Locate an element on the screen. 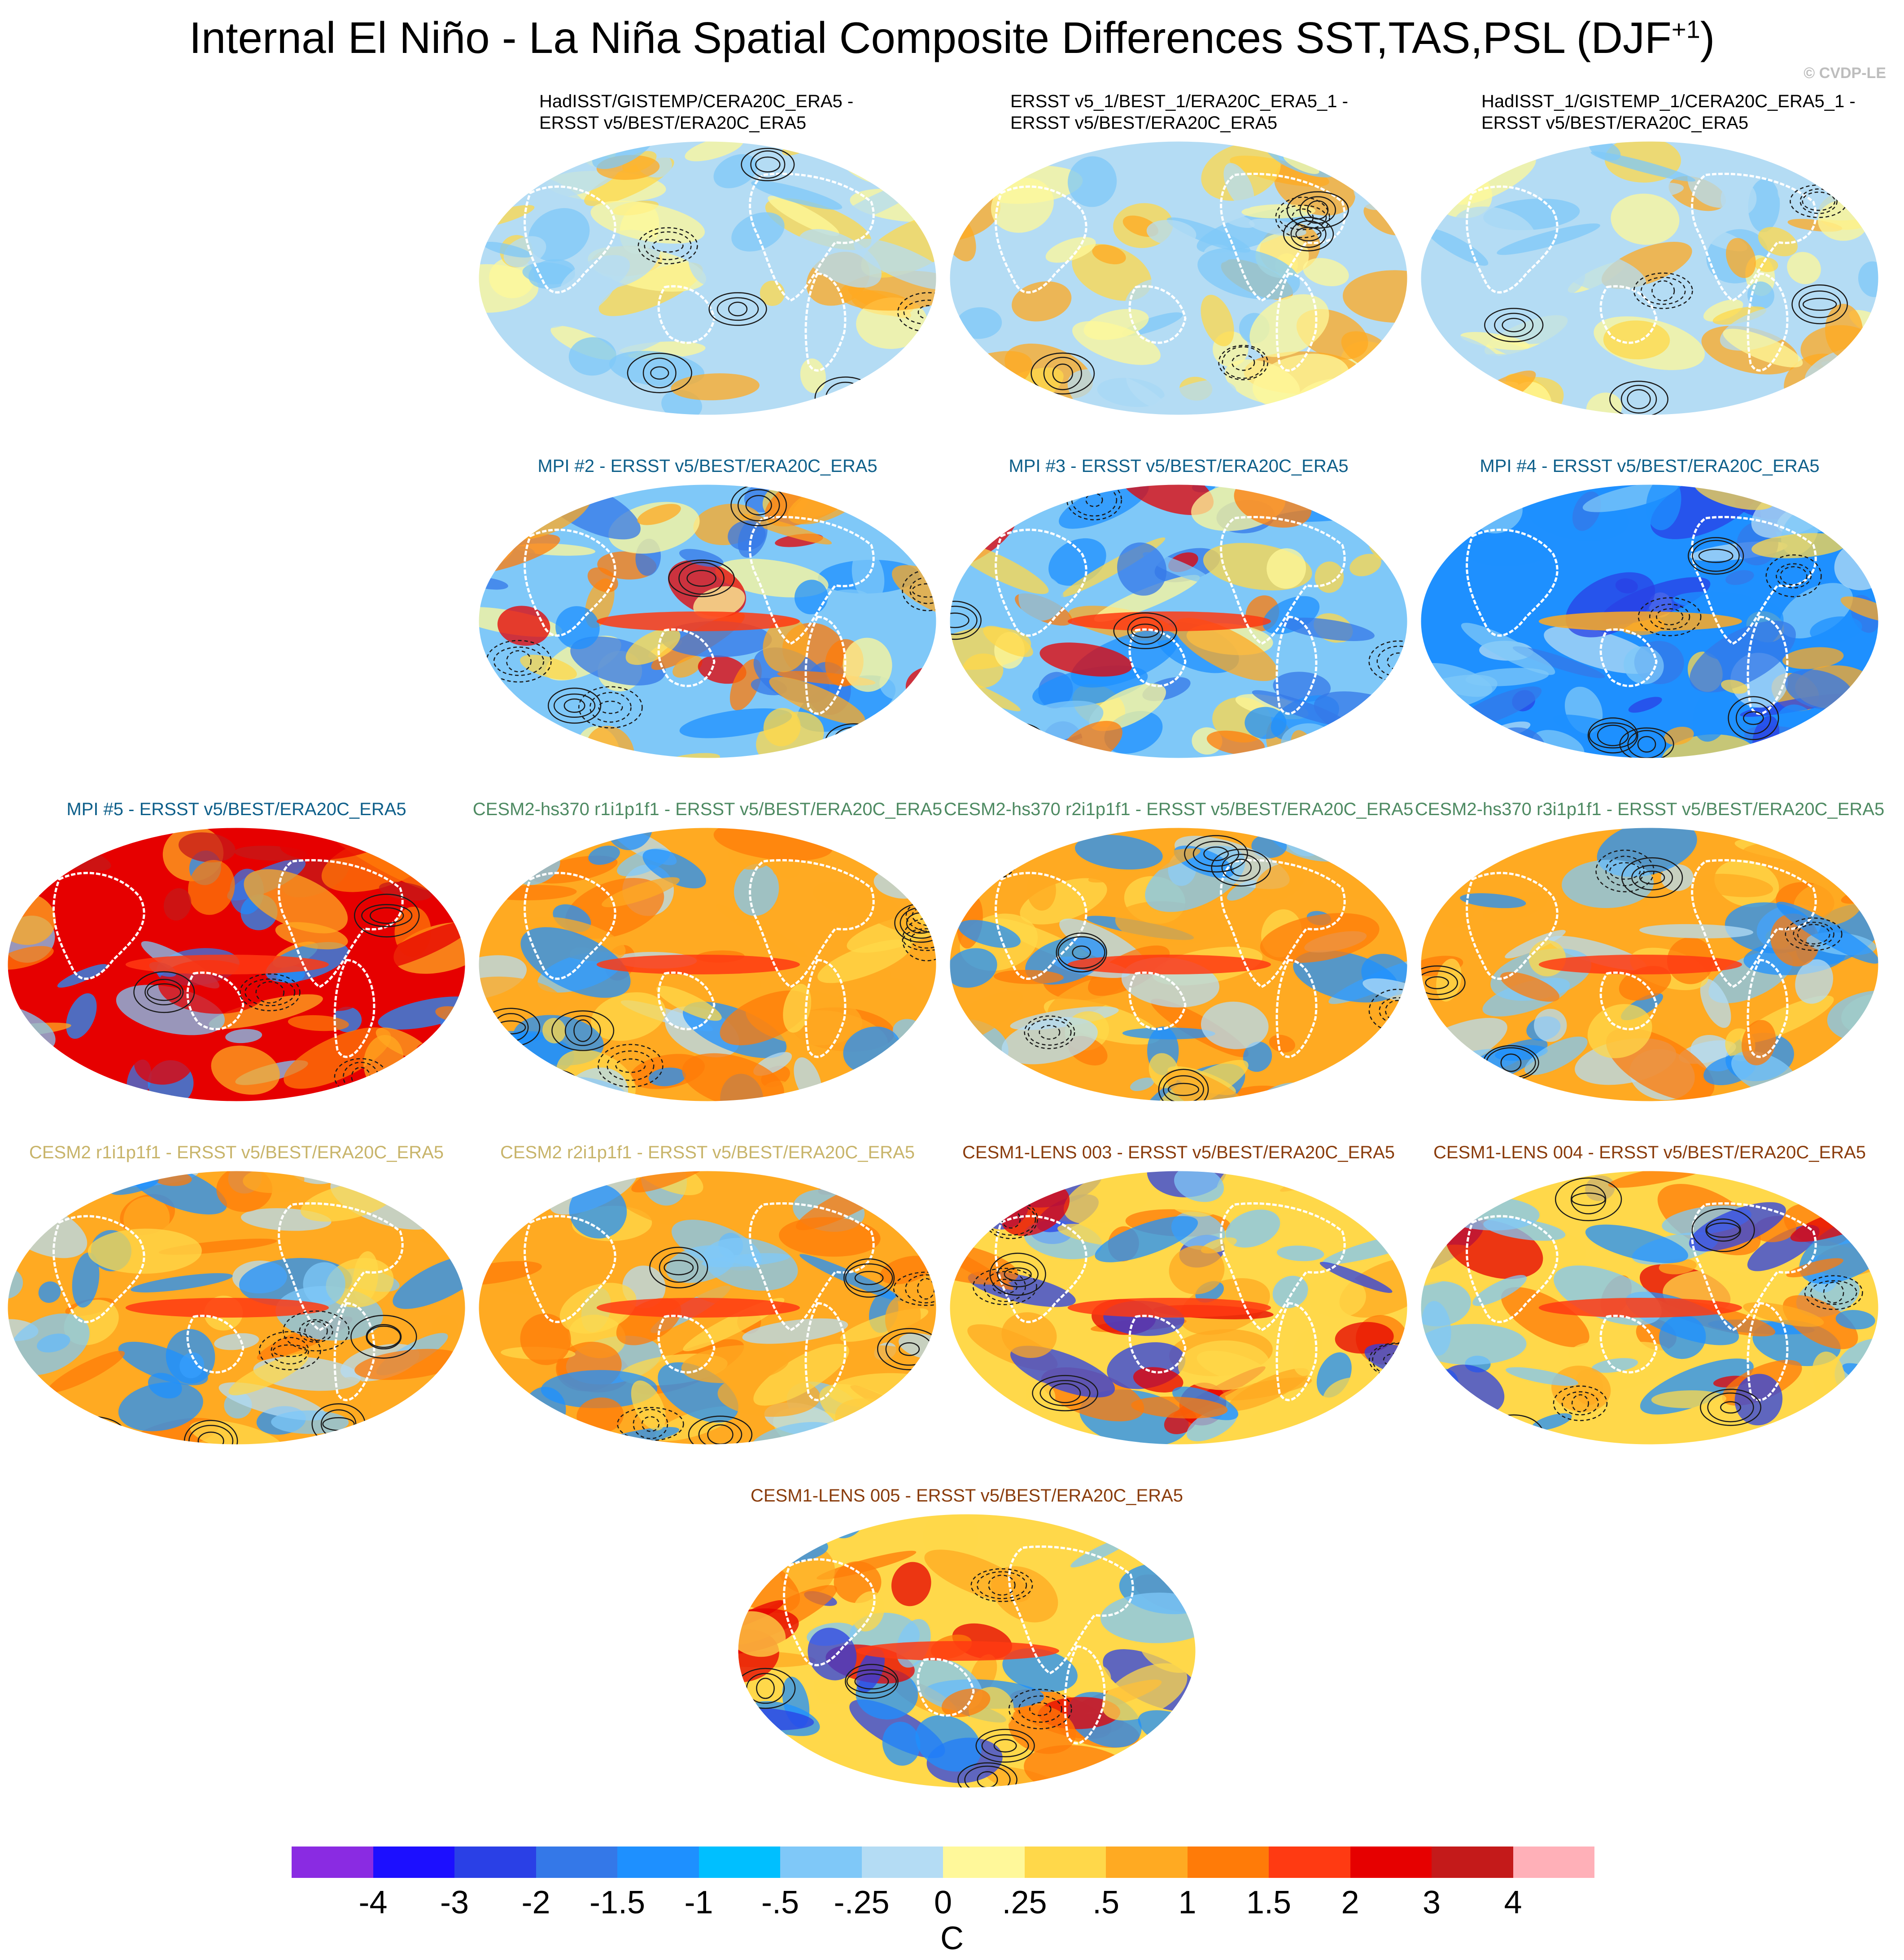 The height and width of the screenshot is (1960, 1904). panel-title-line: MPI #2 - ERSST v5/BEST/ERA20C_ERA5 is located at coordinates (707, 466).